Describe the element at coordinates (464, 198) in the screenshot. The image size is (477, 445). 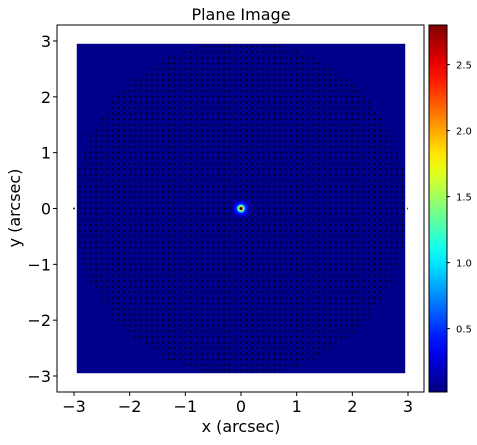
I see `colorbar-tick-label: 1.5` at that location.